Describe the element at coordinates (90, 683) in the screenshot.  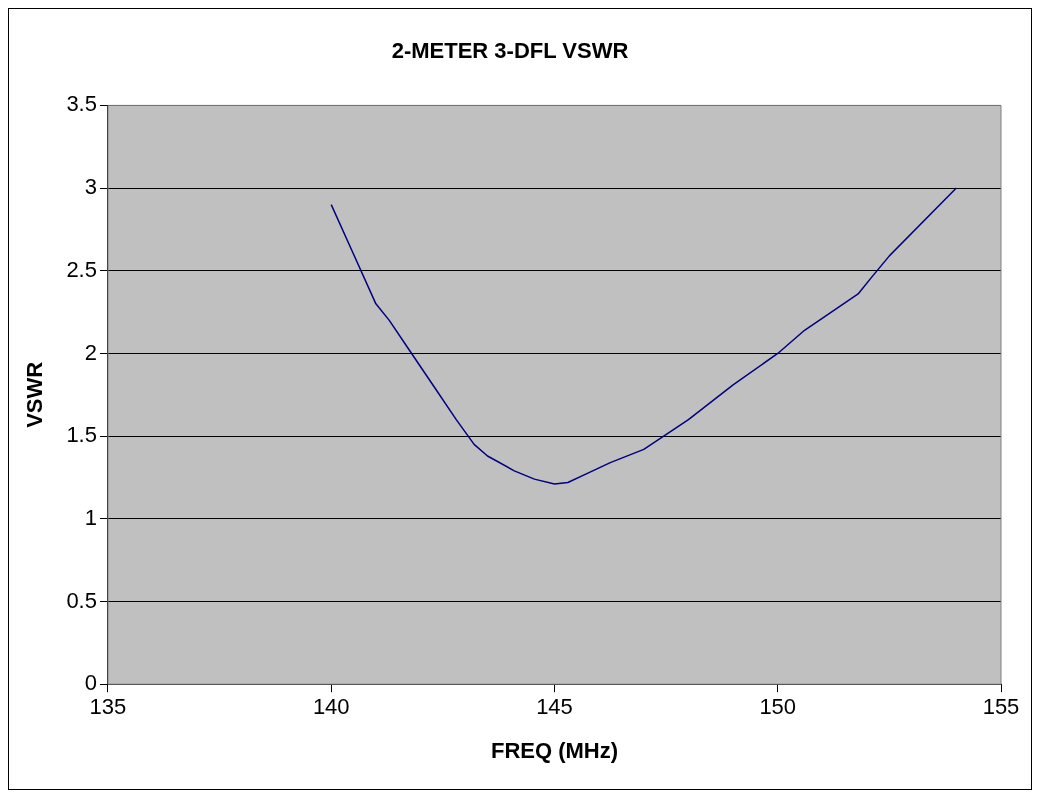
I see `y-tick-label: 0` at that location.